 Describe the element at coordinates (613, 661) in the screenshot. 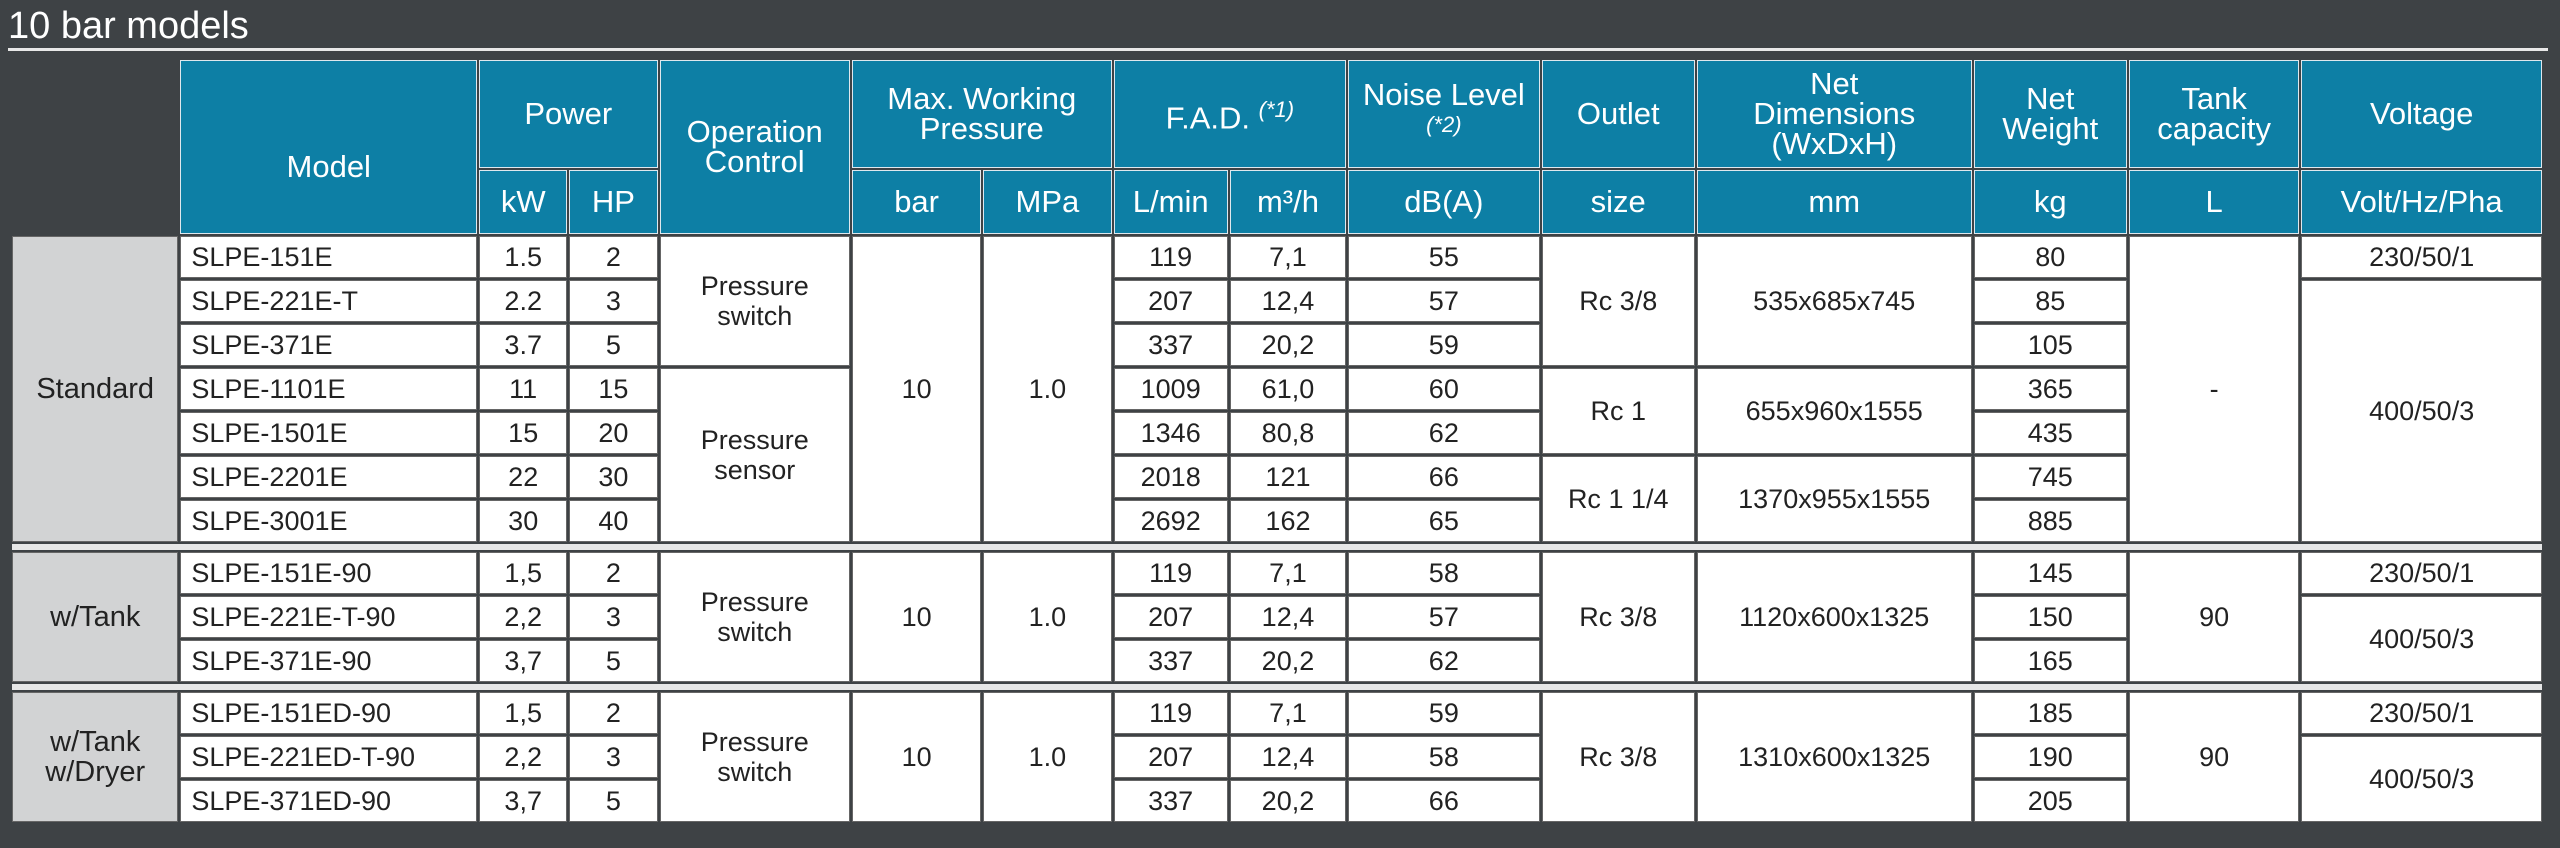

I see `power-hp: 5` at that location.